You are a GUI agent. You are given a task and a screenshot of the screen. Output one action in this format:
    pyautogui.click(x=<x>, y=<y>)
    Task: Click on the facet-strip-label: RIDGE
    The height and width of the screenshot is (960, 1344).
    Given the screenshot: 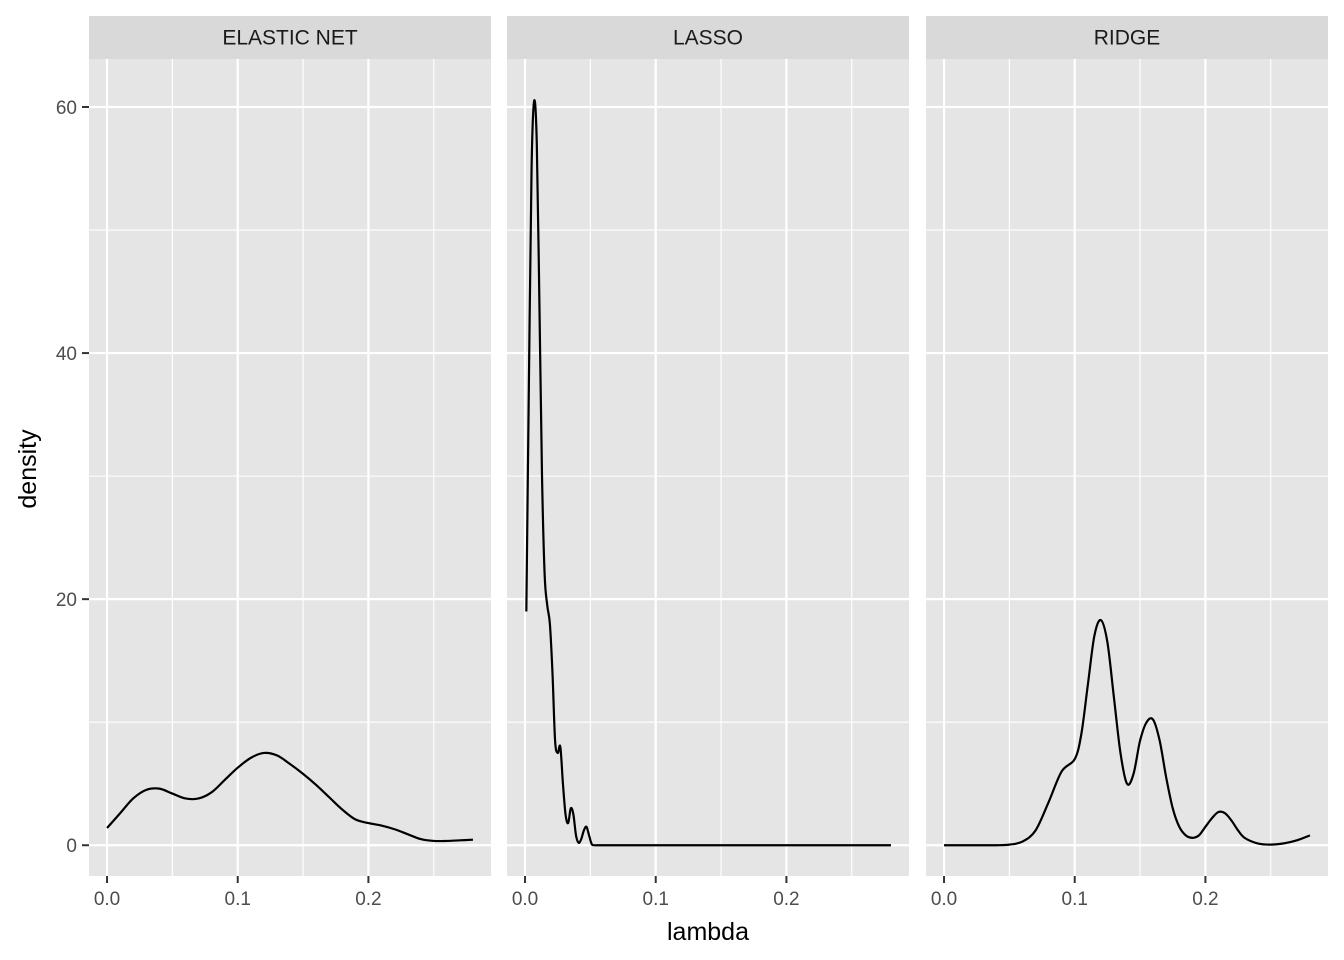 What is the action you would take?
    pyautogui.click(x=1127, y=38)
    